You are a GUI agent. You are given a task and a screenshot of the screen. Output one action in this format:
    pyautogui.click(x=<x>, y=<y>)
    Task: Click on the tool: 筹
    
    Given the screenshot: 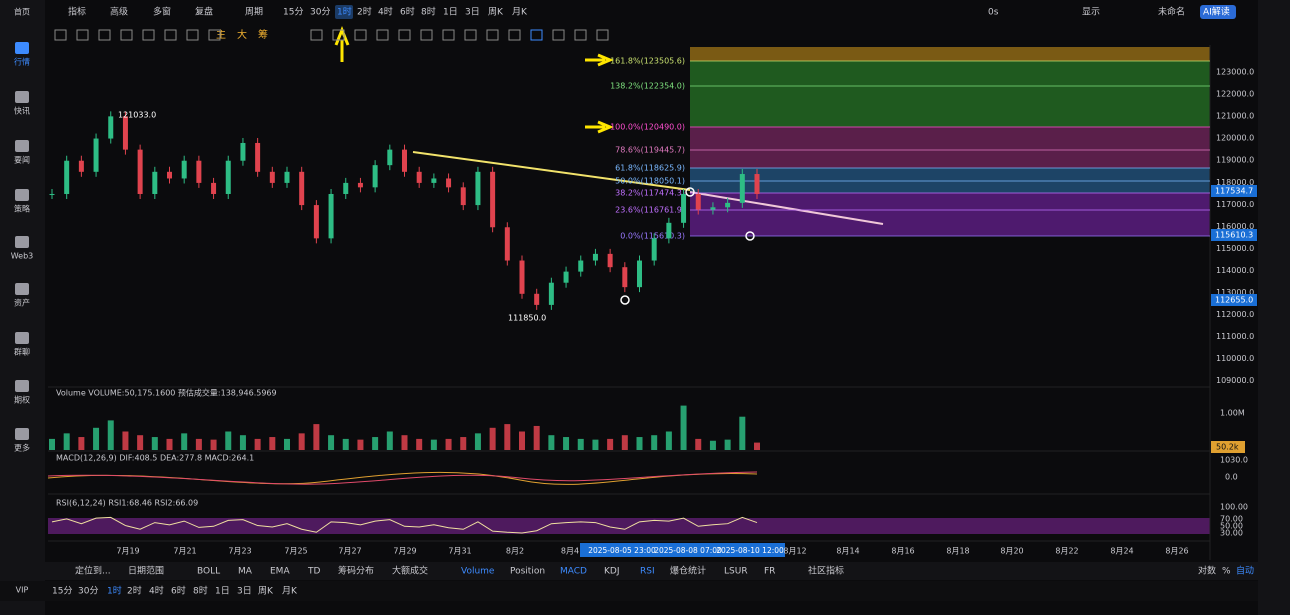 What is the action you would take?
    pyautogui.click(x=263, y=34)
    